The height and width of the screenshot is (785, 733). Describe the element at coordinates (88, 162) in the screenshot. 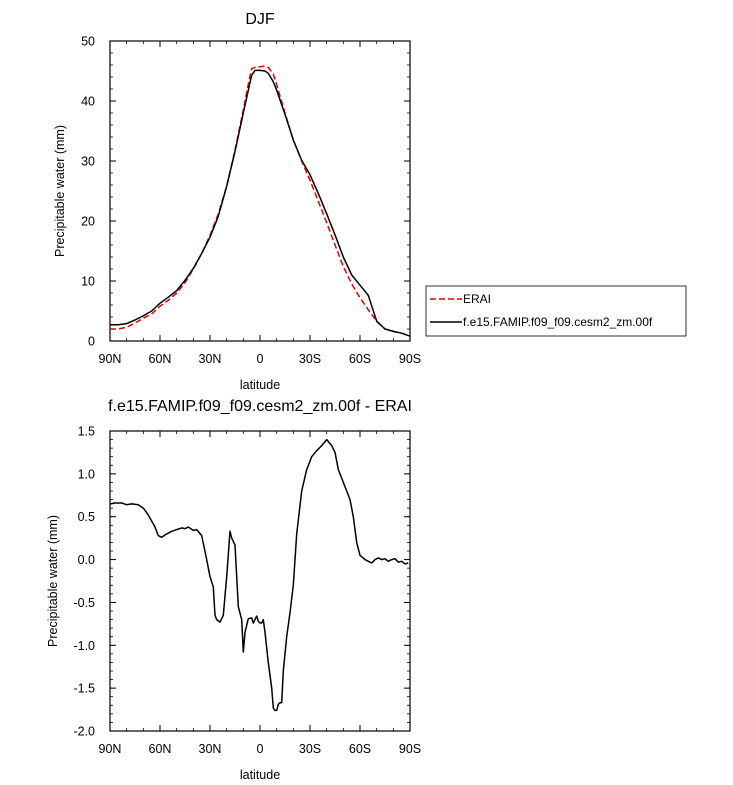

I see `y-tick-label: 30` at that location.